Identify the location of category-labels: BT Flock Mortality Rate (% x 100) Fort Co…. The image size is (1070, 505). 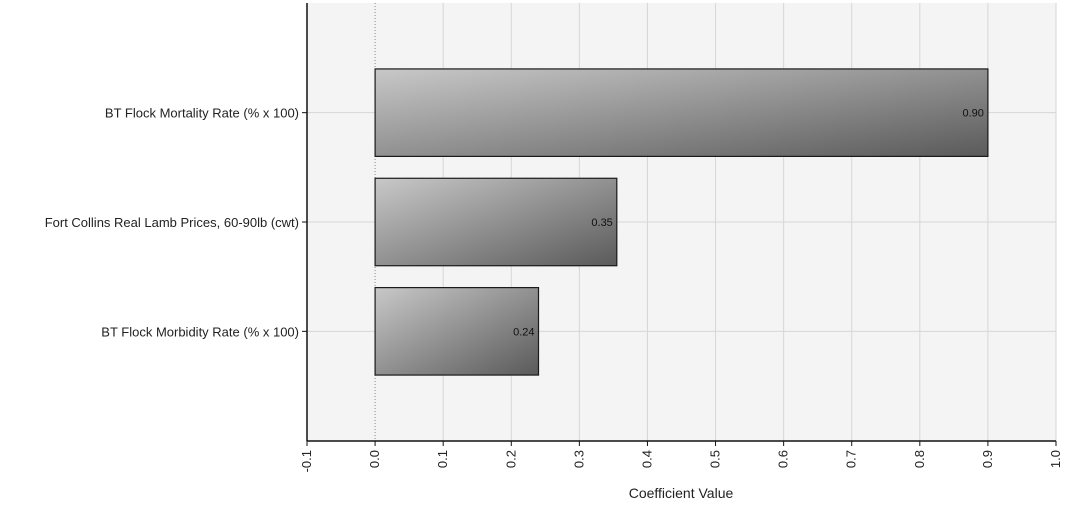
(172, 223).